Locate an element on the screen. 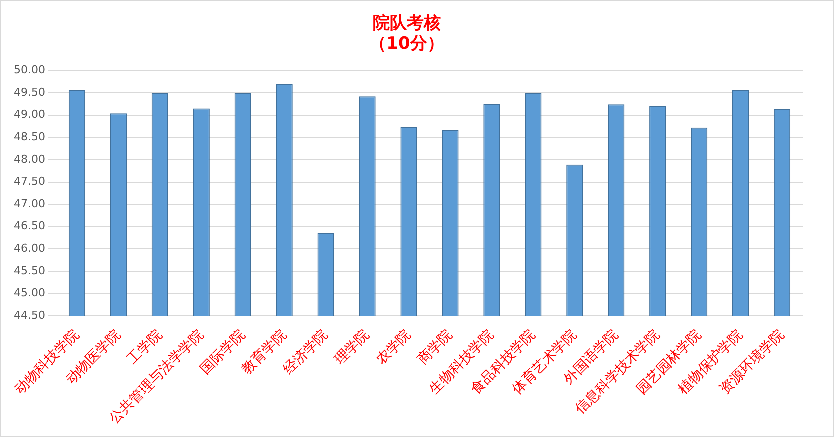 The height and width of the screenshot is (437, 834). y-tick-label: 48.50 is located at coordinates (30, 137).